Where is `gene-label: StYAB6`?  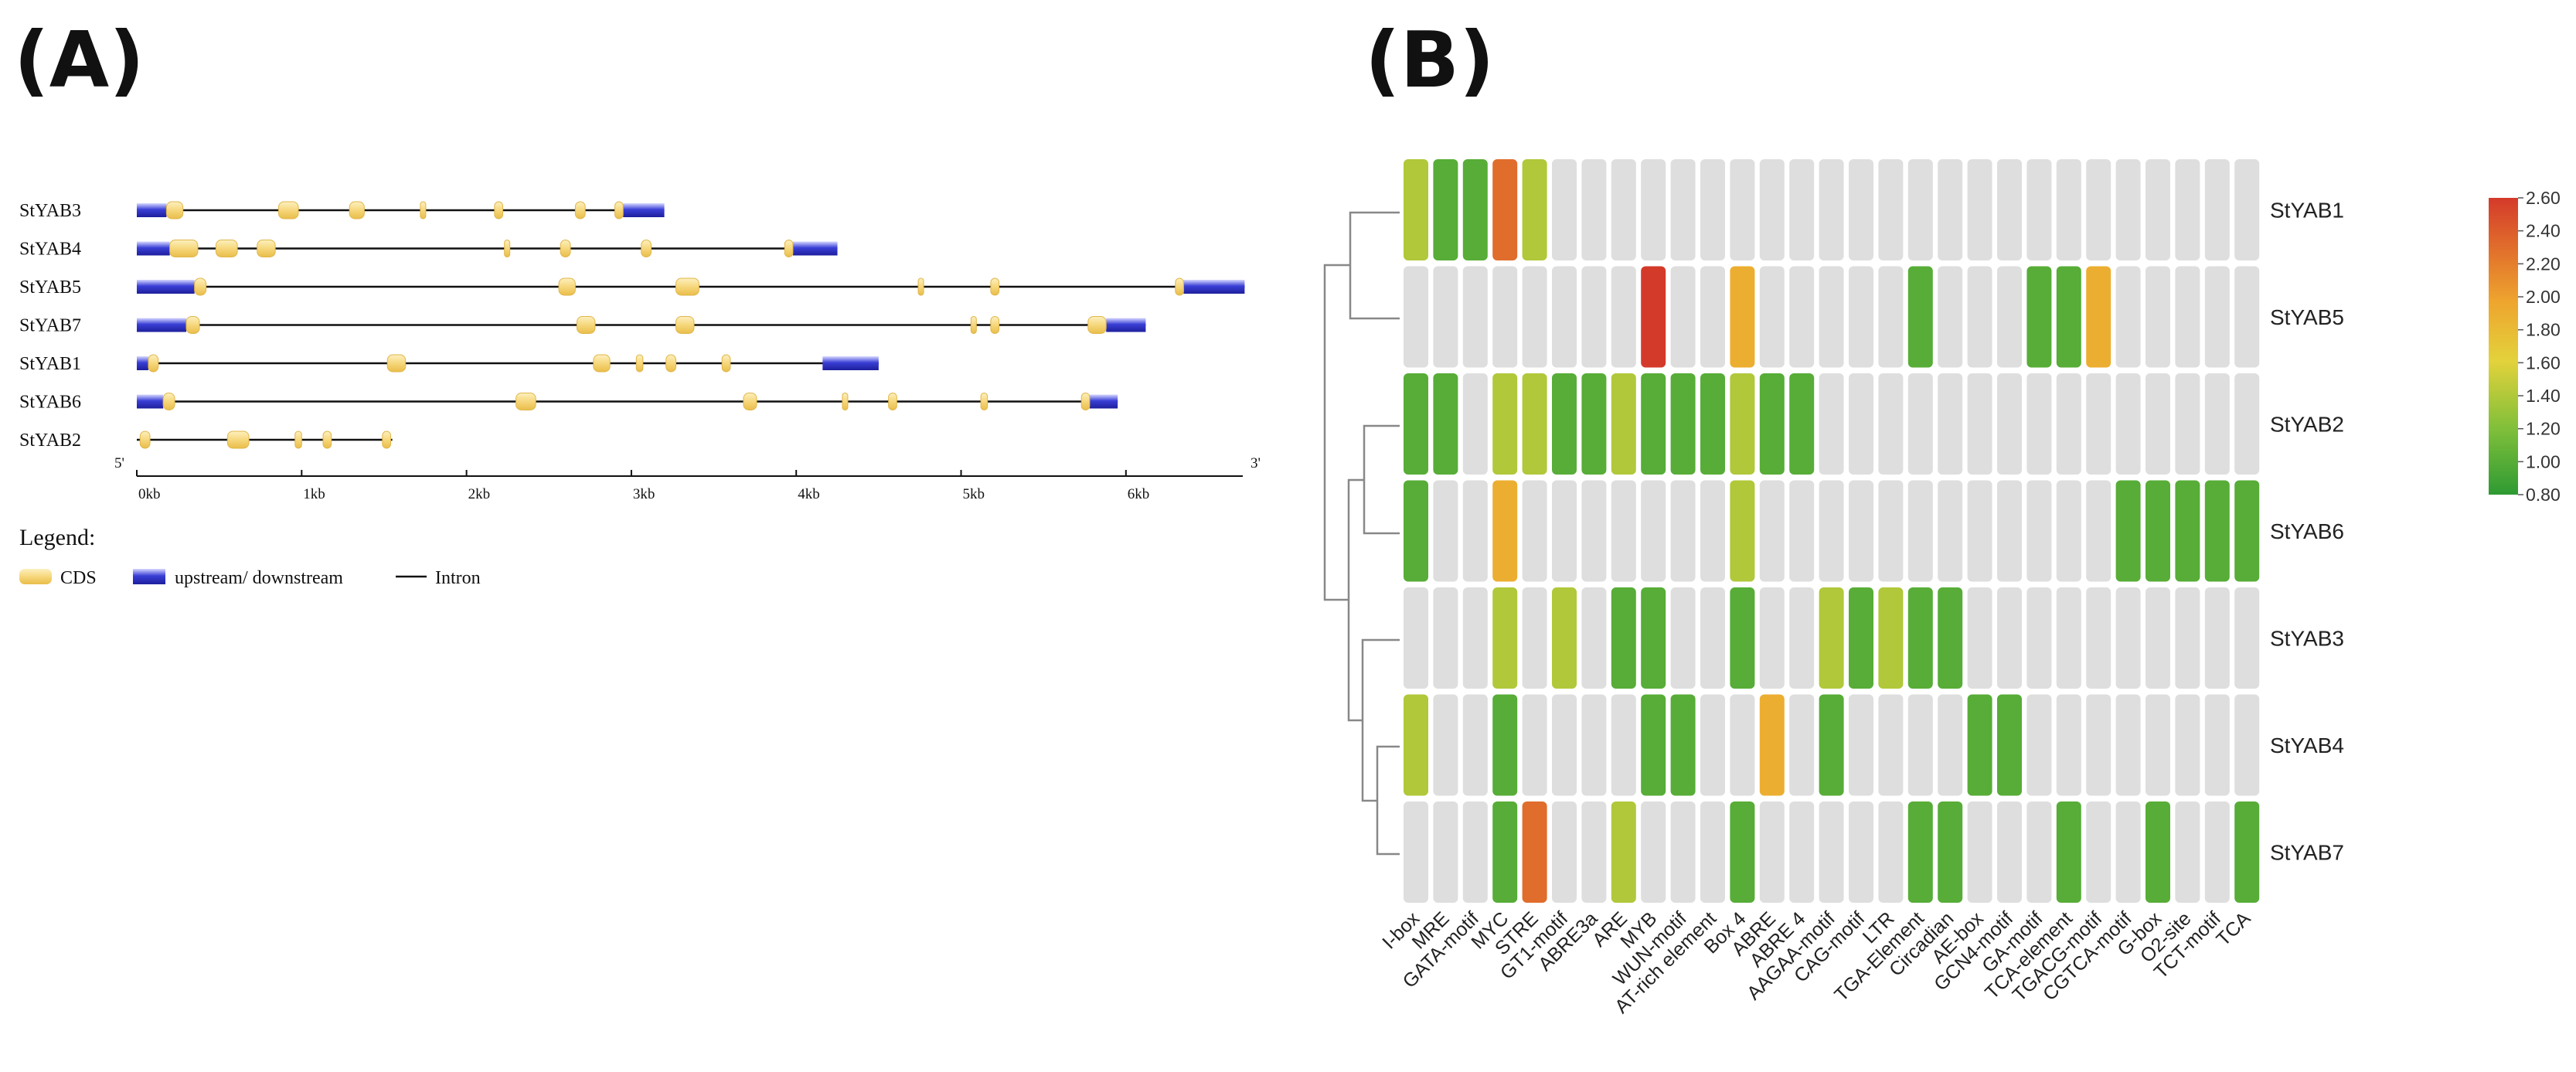 gene-label: StYAB6 is located at coordinates (50, 403).